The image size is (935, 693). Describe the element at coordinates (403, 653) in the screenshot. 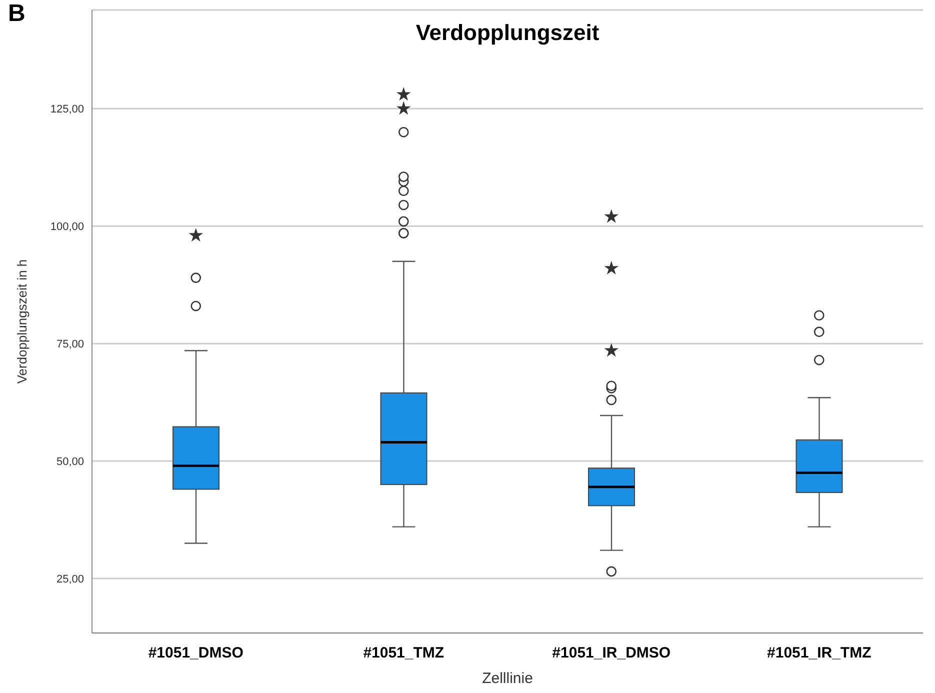

I see `x-tick-label: #1051_TMZ` at that location.